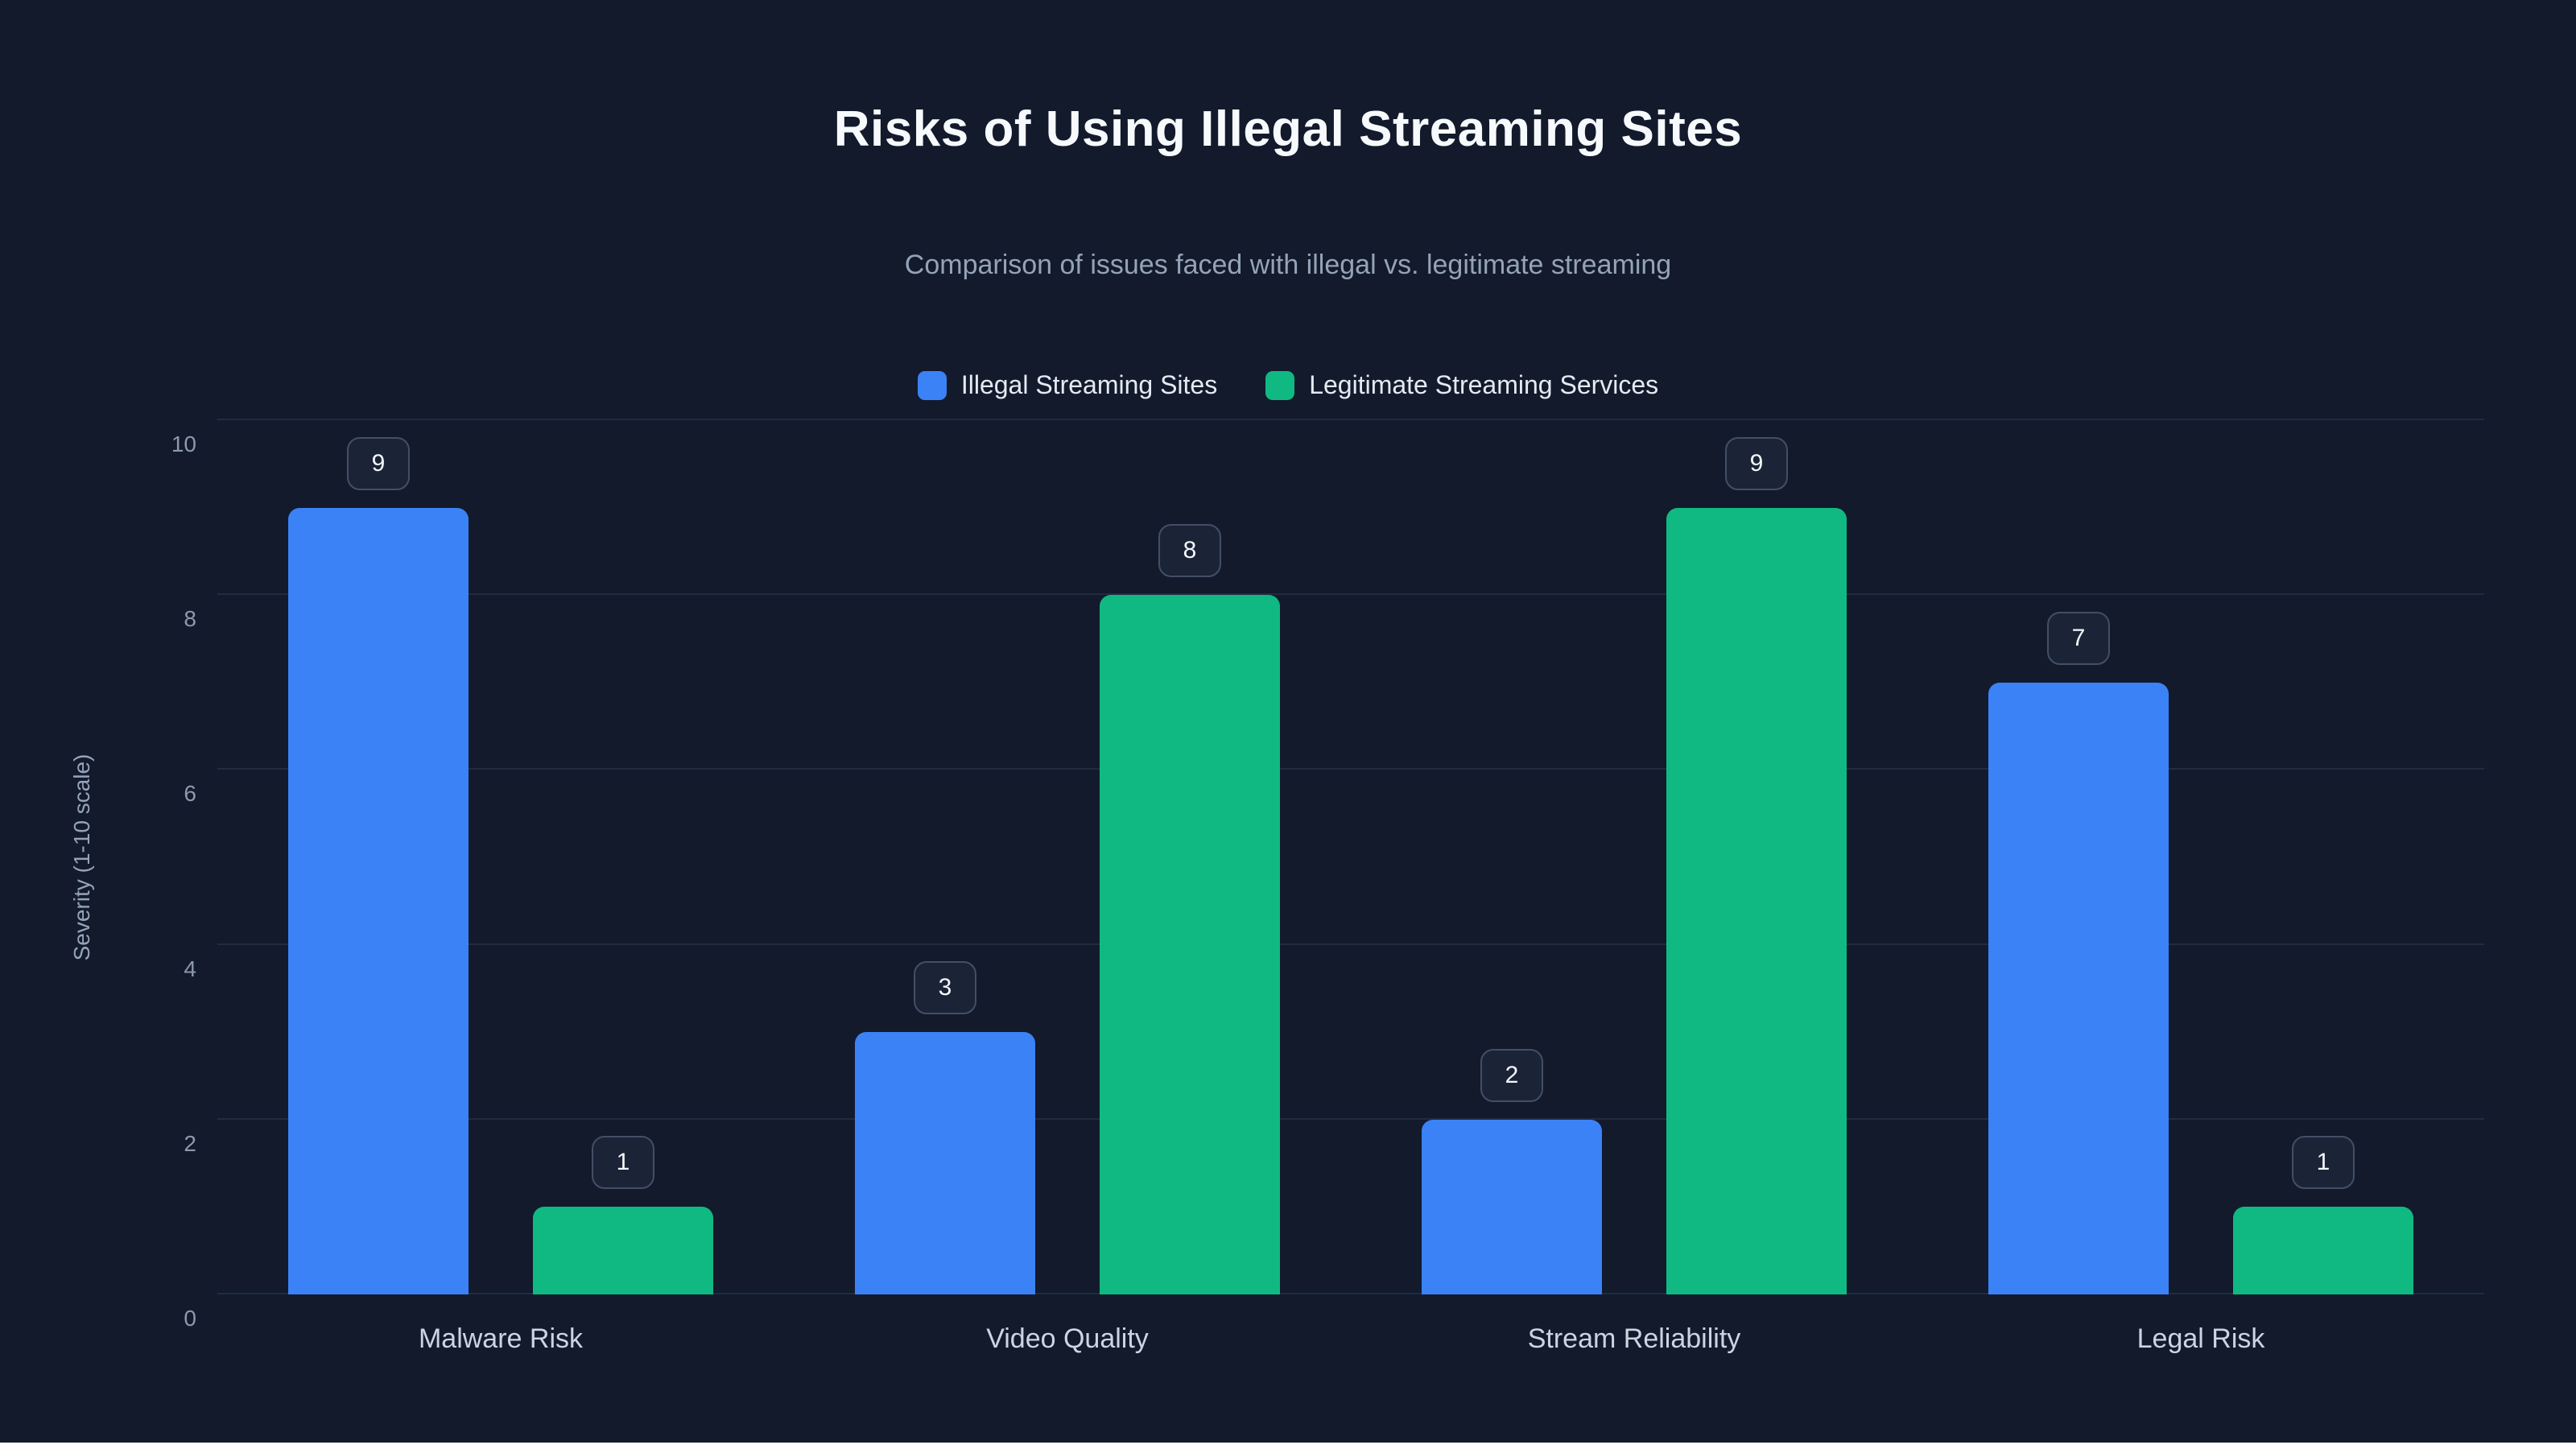 The image size is (2576, 1449). Describe the element at coordinates (190, 1318) in the screenshot. I see `y-tick-label: 0` at that location.